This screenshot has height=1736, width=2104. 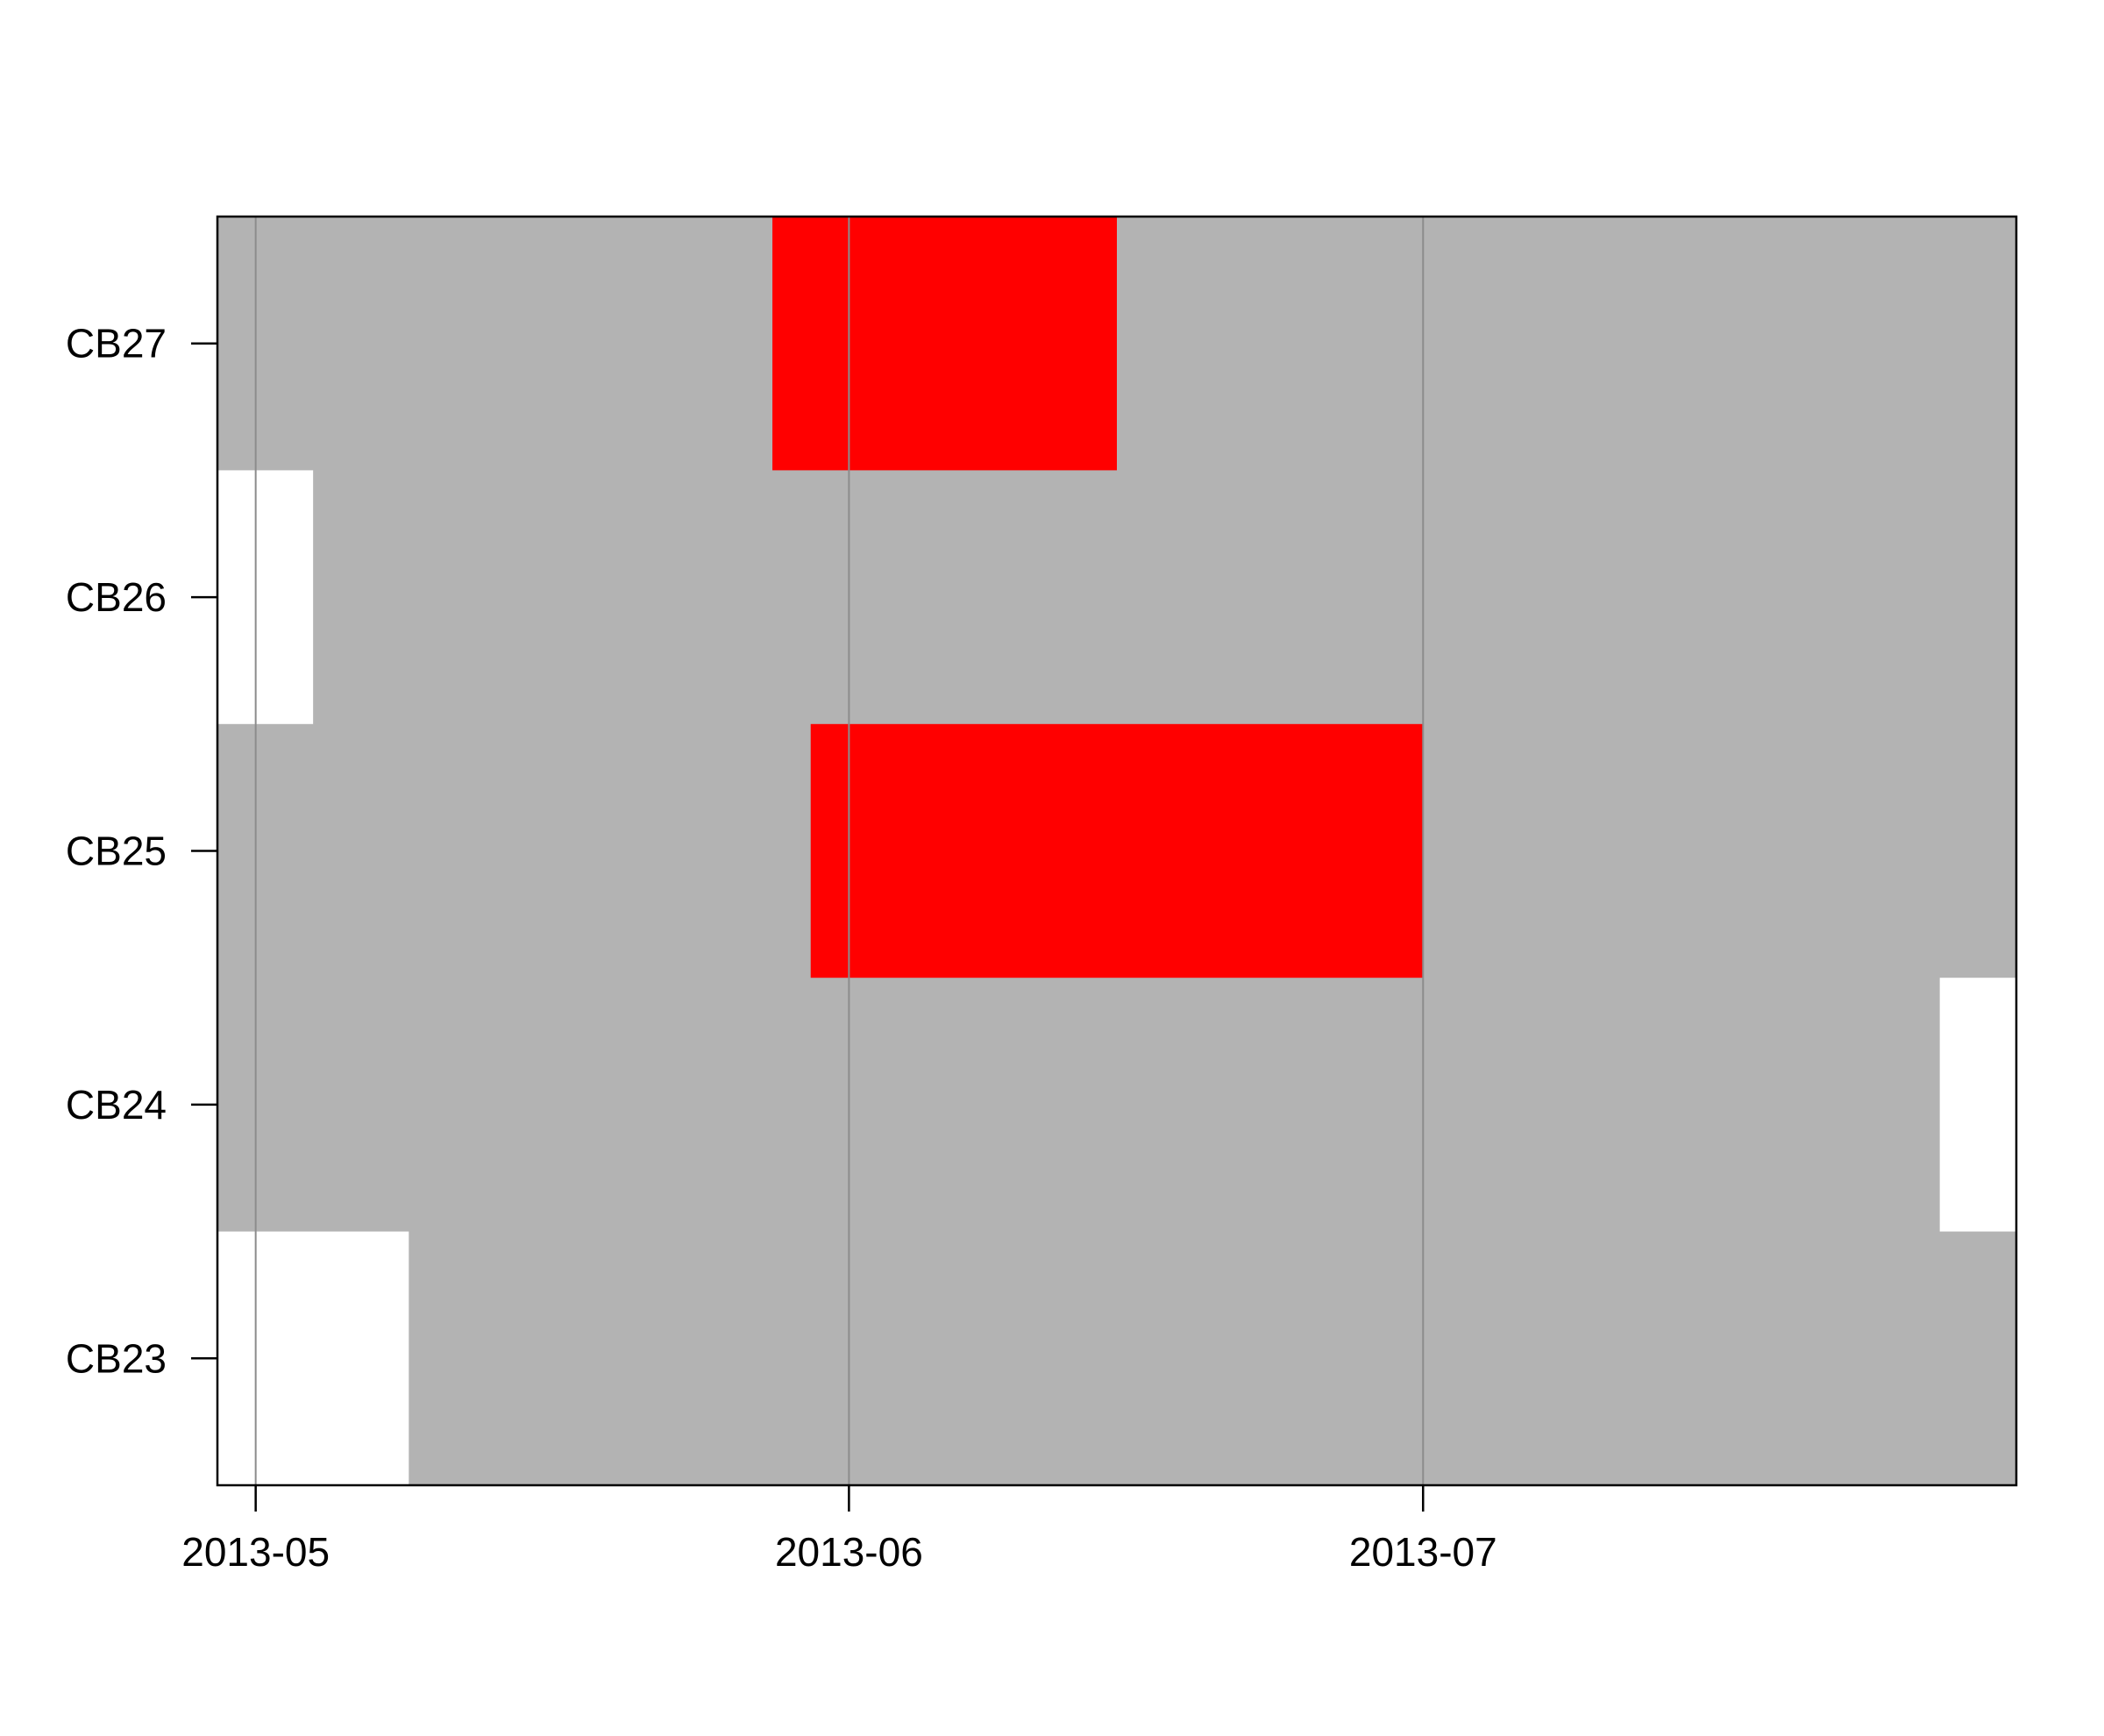 I want to click on x-tick-label-2013-06: 2013-06, so click(x=849, y=1552).